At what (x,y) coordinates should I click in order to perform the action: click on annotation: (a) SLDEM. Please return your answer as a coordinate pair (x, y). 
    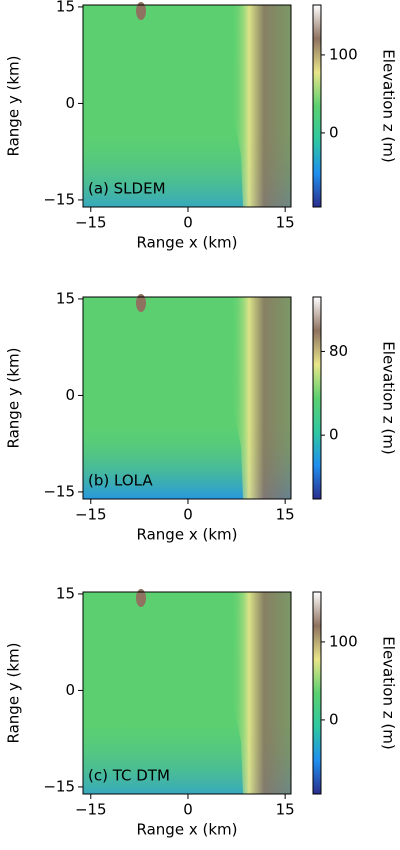
    Looking at the image, I should click on (127, 189).